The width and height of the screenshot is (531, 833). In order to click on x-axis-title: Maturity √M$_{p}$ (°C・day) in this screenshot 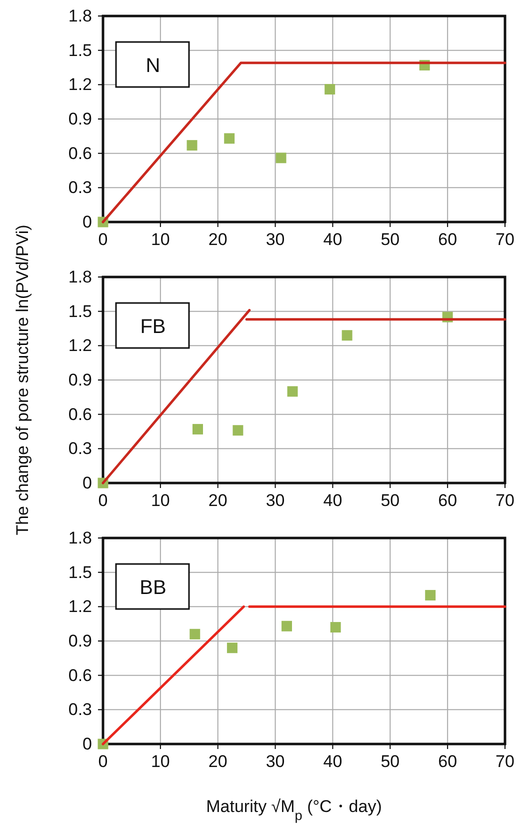, I will do `click(294, 809)`.